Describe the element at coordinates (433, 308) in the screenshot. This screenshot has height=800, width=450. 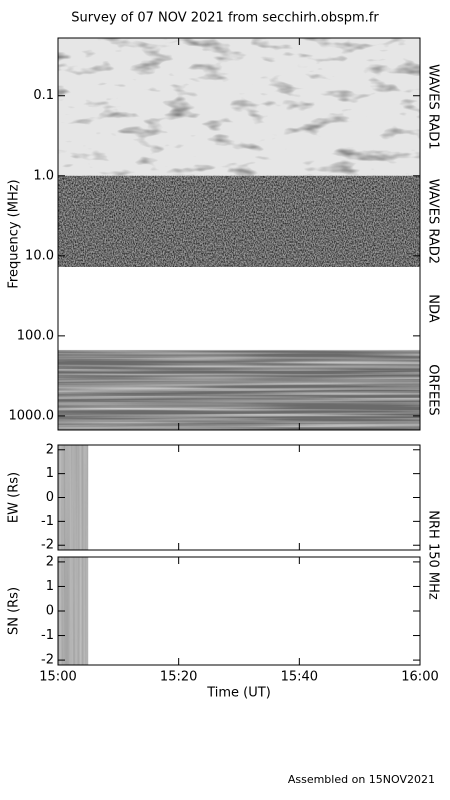
I see `band-label: NDA` at that location.